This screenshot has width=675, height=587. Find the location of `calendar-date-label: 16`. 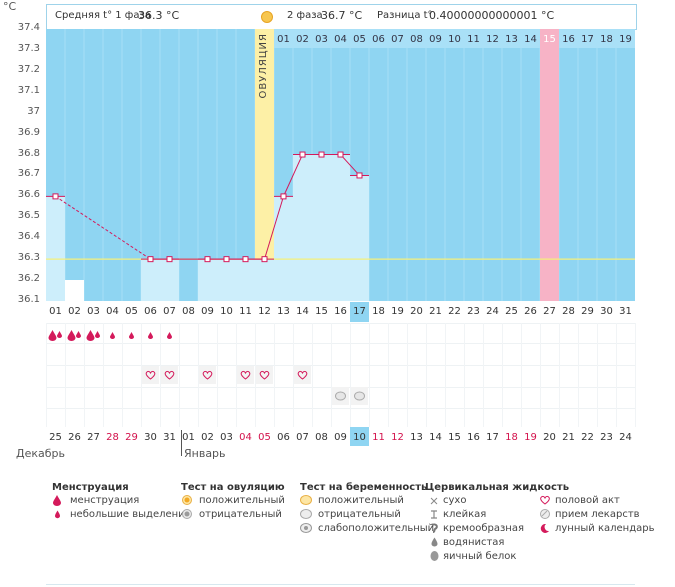

calendar-date-label: 16 is located at coordinates (473, 437).